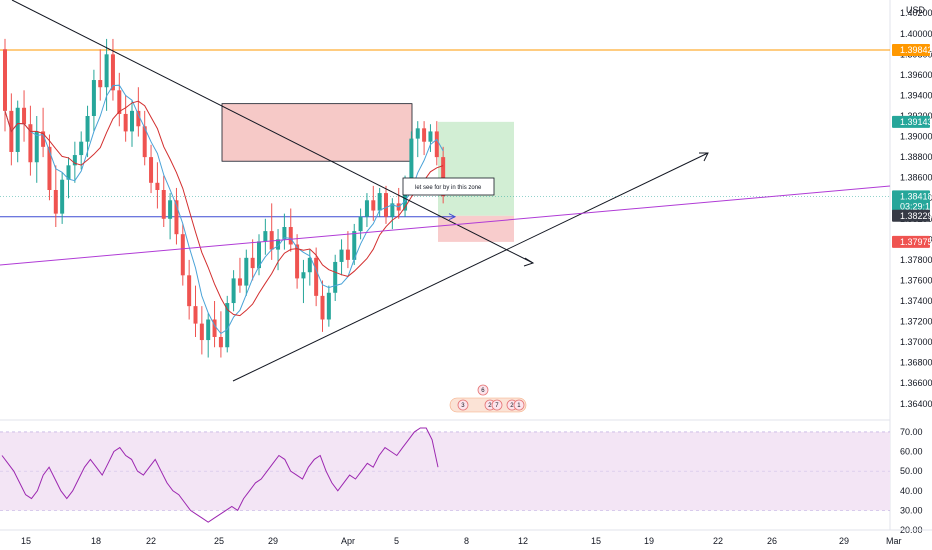  What do you see at coordinates (916, 95) in the screenshot?
I see `price-tick-label: 1.39400` at bounding box center [916, 95].